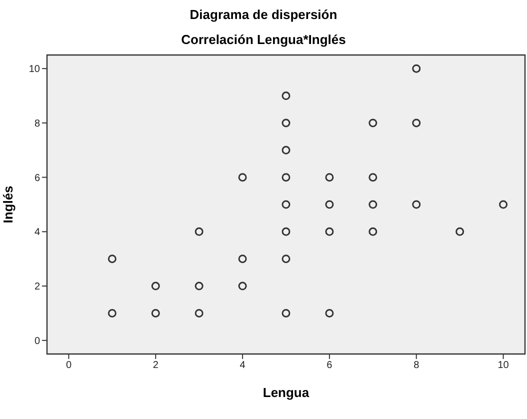 This screenshot has height=419, width=527. I want to click on chart-title: Diagrama de dispersión, so click(263, 14).